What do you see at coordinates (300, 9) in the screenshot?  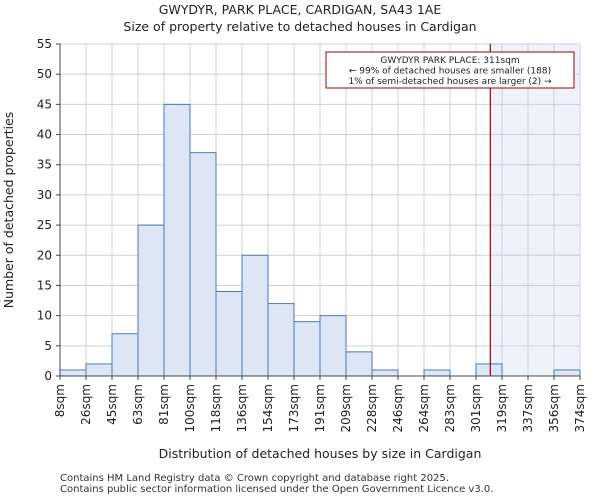 I see `chart-title: GWYDYR, PARK PLACE, CARDIGAN, SA43 1AE` at bounding box center [300, 9].